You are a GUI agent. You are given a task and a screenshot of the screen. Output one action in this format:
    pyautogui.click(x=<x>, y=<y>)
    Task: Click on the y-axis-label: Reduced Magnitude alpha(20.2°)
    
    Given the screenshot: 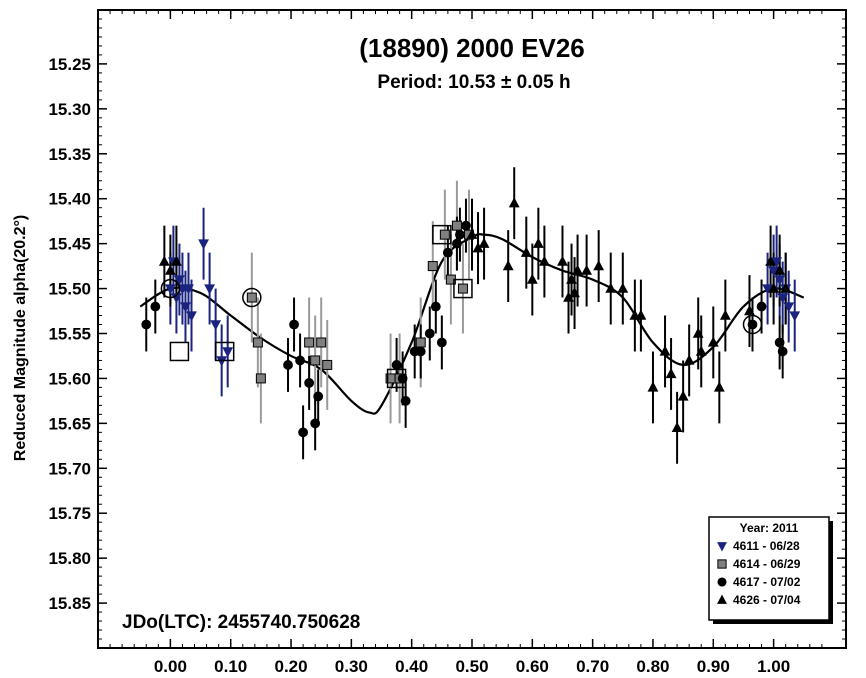 What is the action you would take?
    pyautogui.click(x=20, y=338)
    